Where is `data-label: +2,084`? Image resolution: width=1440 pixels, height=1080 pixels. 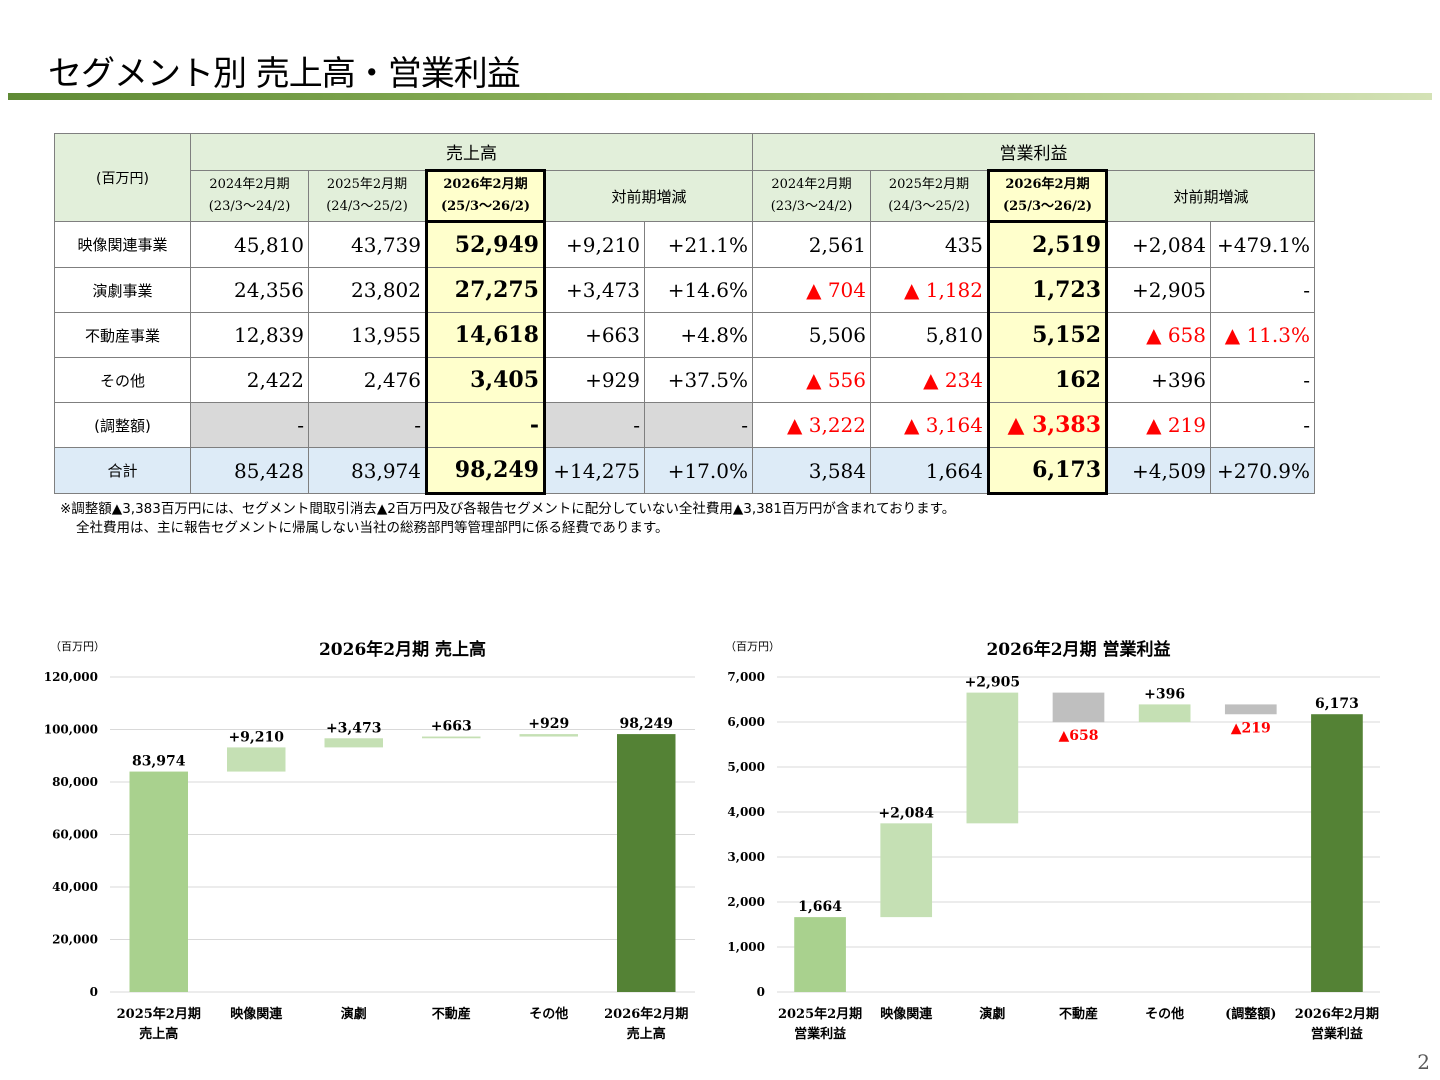 data-label: +2,084 is located at coordinates (906, 813).